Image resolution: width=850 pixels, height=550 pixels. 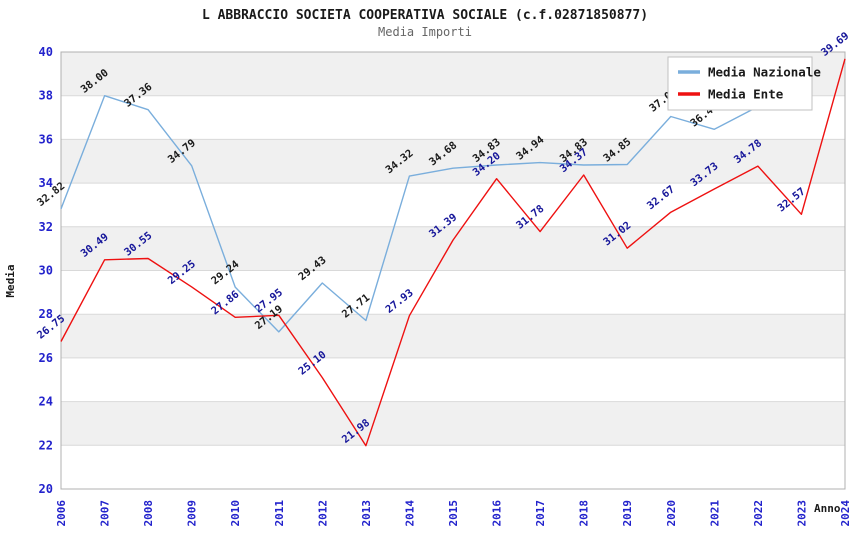 I want to click on legend-label-media-ente: Media Ente, so click(x=746, y=94).